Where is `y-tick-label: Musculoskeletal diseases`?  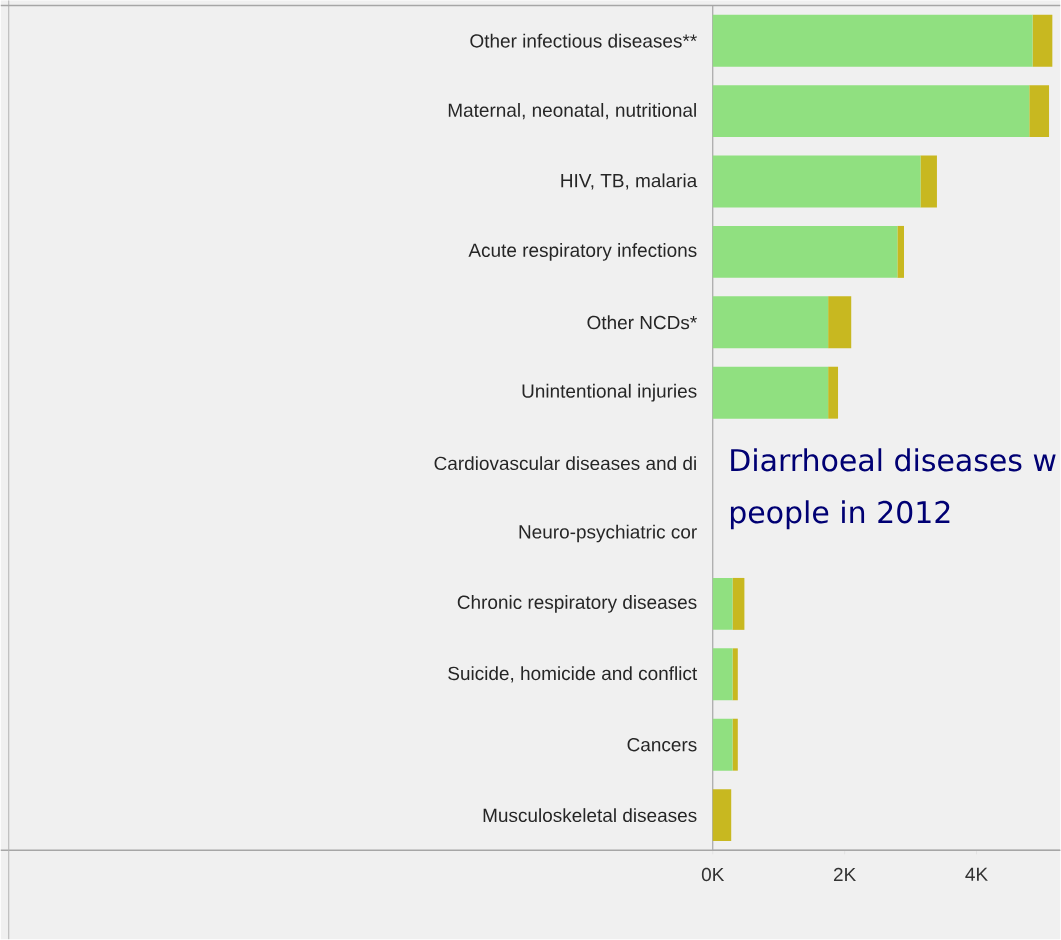
y-tick-label: Musculoskeletal diseases is located at coordinates (590, 815).